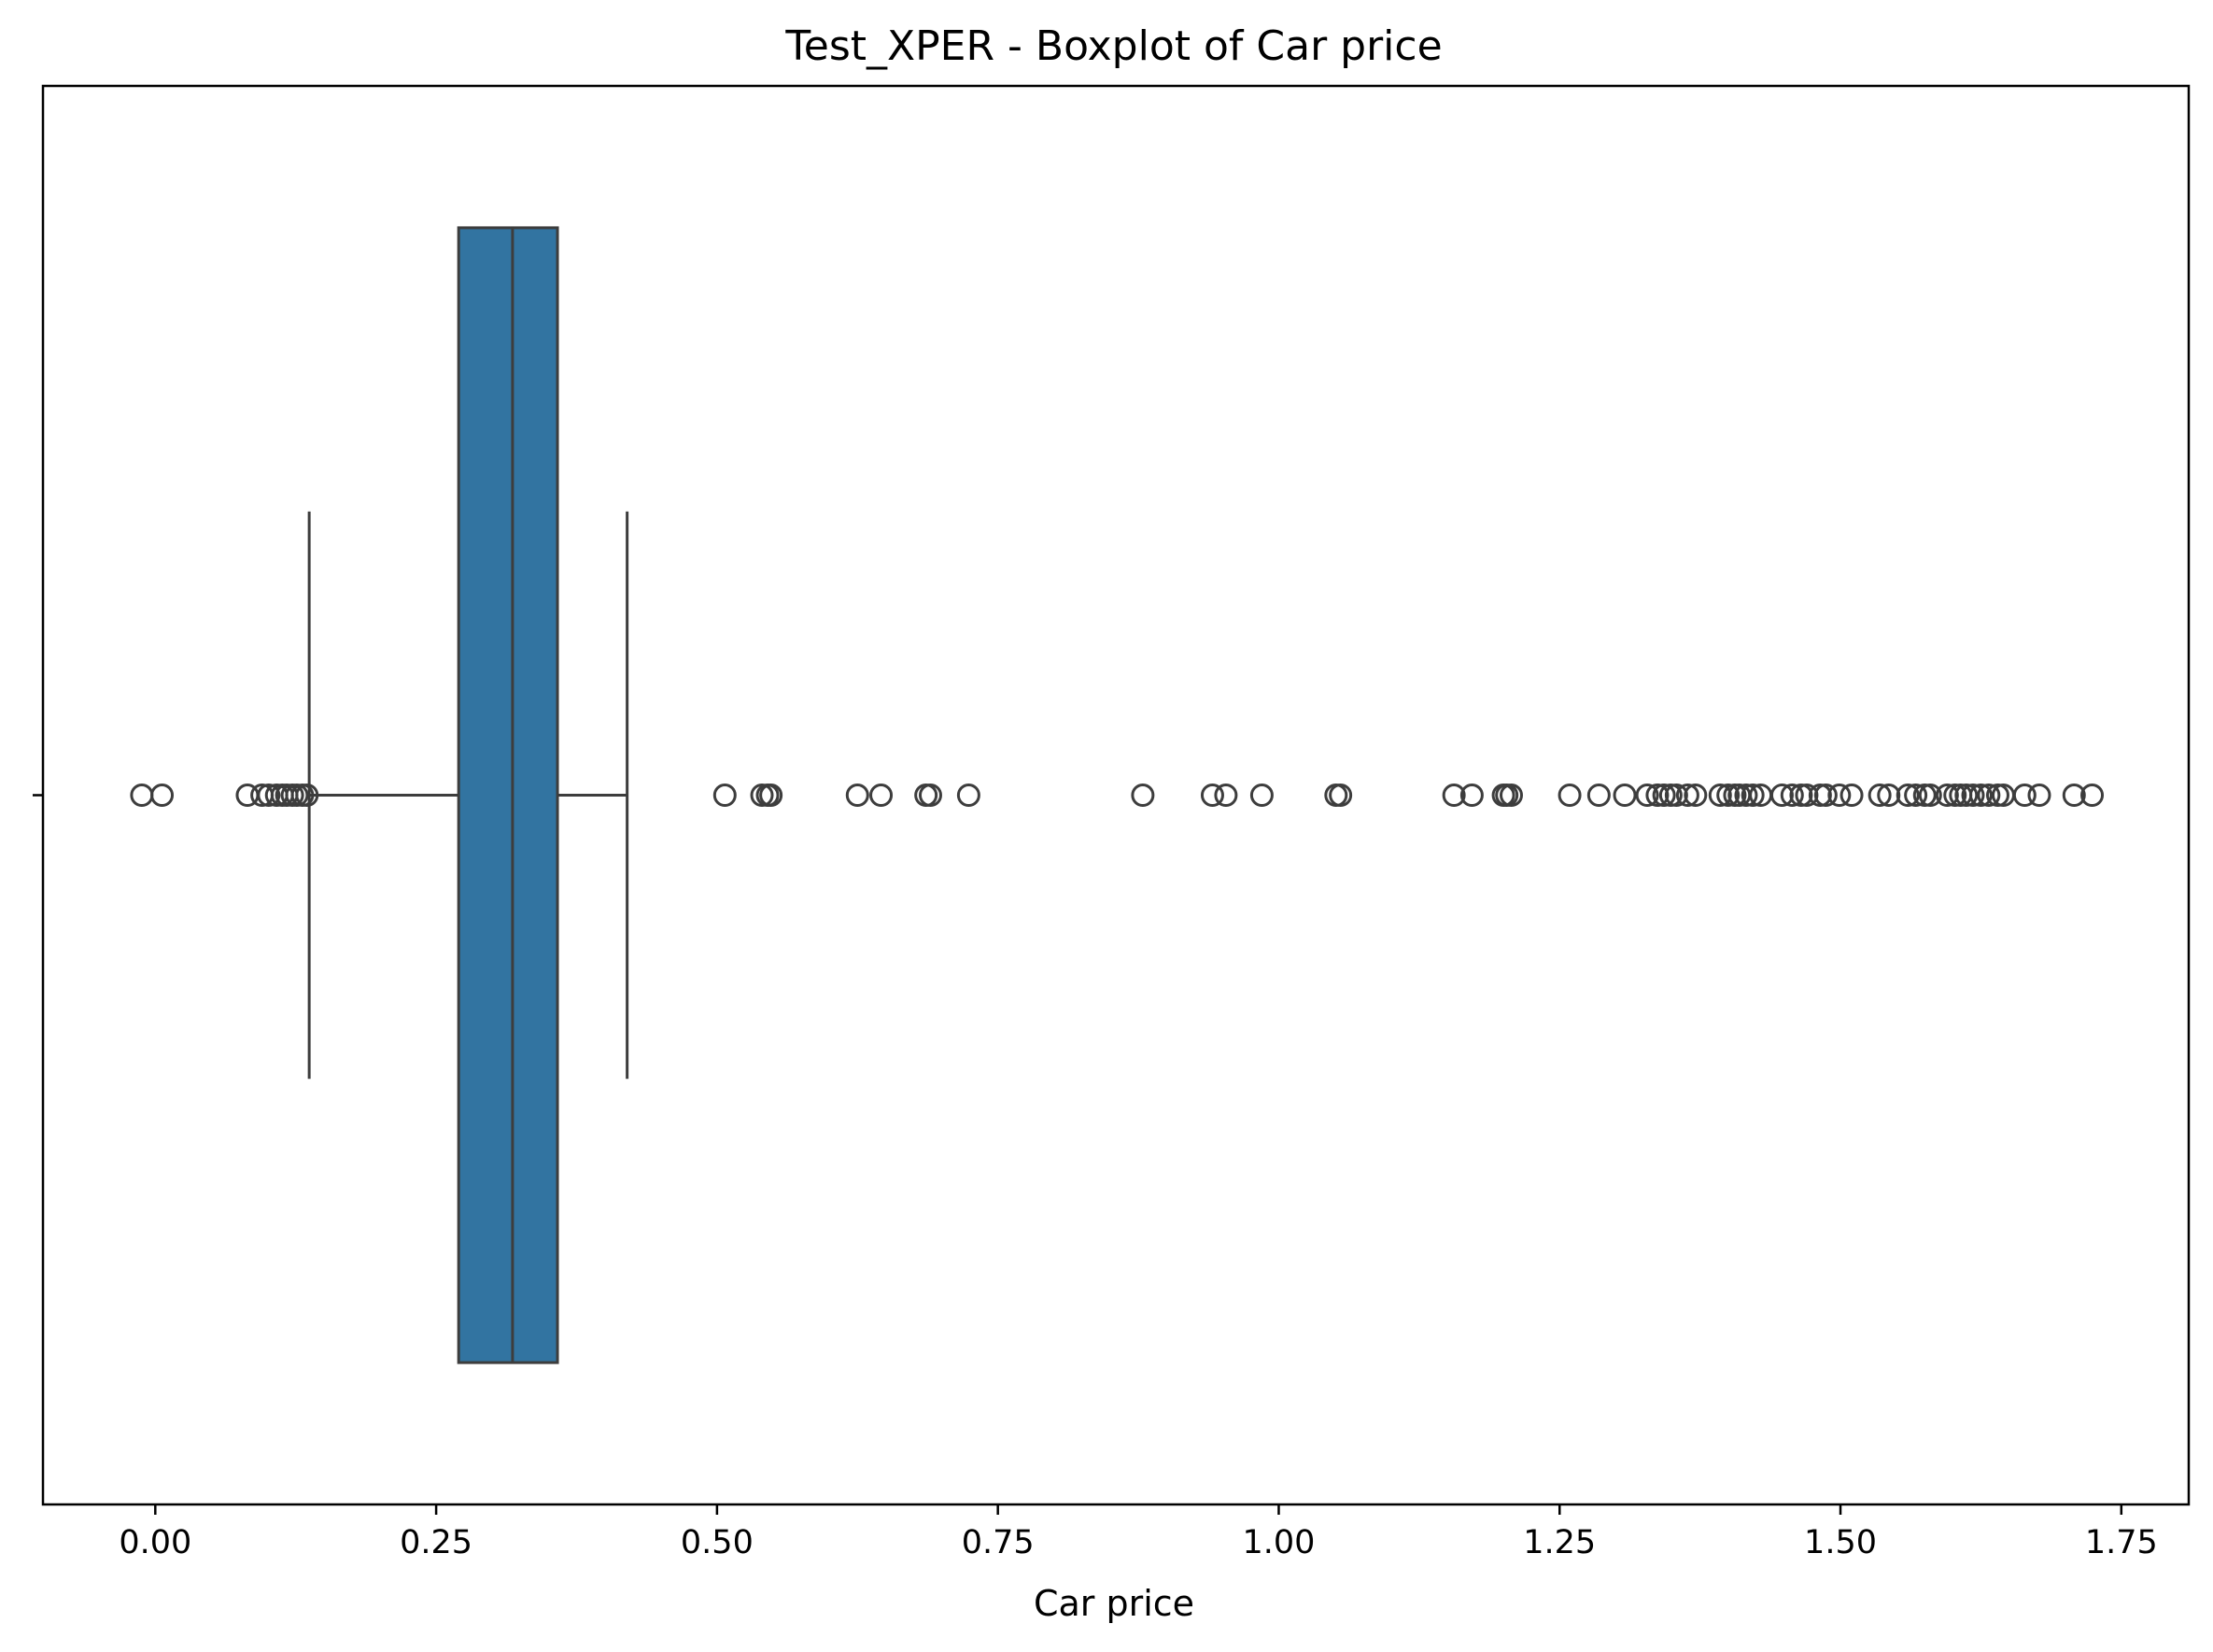 The image size is (2213, 1652). What do you see at coordinates (436, 1542) in the screenshot?
I see `x-tick-label: 0.25` at bounding box center [436, 1542].